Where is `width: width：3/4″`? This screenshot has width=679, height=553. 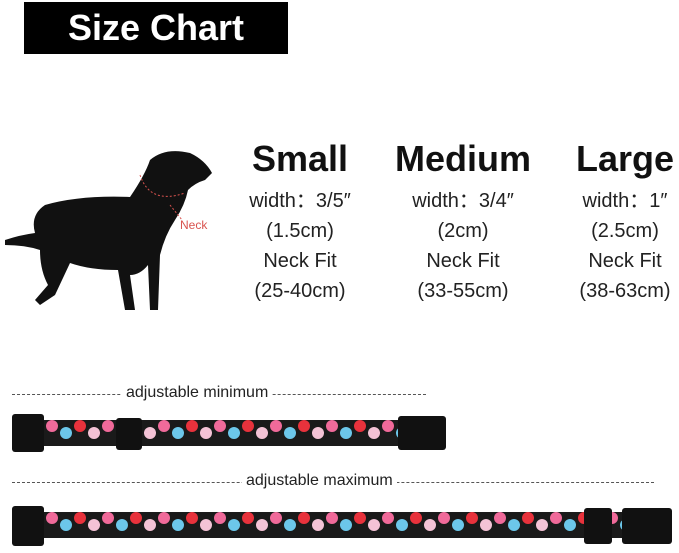 width: width：3/4″ is located at coordinates (463, 201).